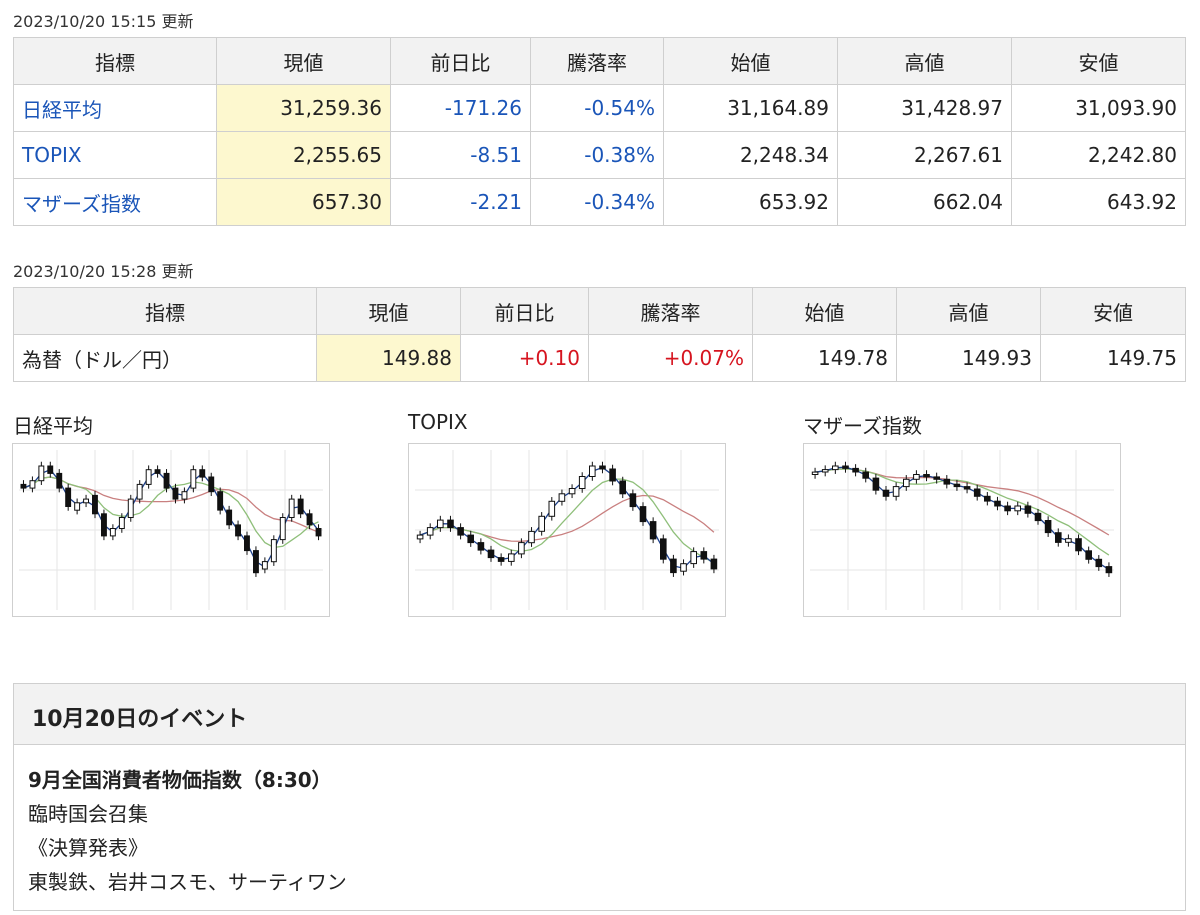 This screenshot has width=1200, height=915. Describe the element at coordinates (824, 358) in the screenshot. I see `open-value: 149.78` at that location.